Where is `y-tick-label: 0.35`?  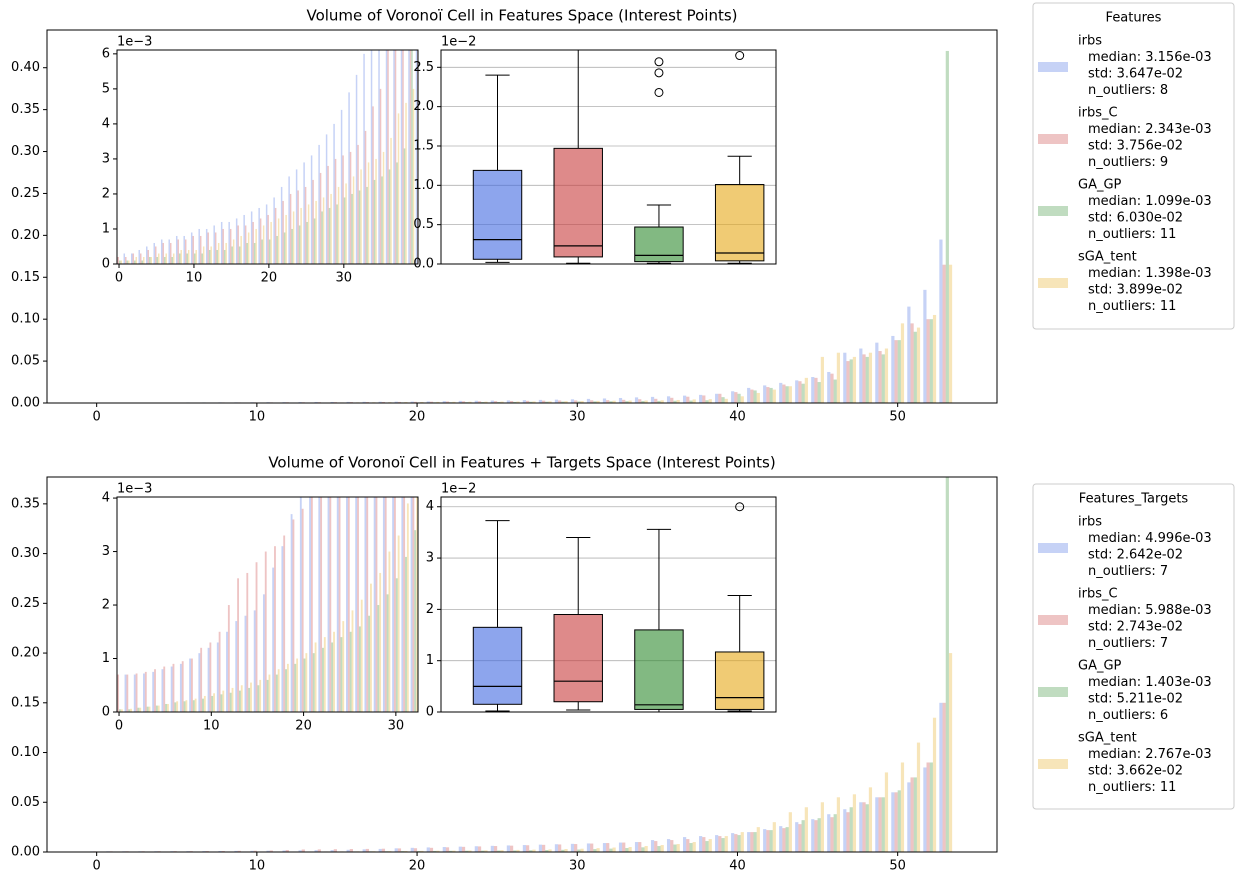
y-tick-label: 0.35 is located at coordinates (25, 109).